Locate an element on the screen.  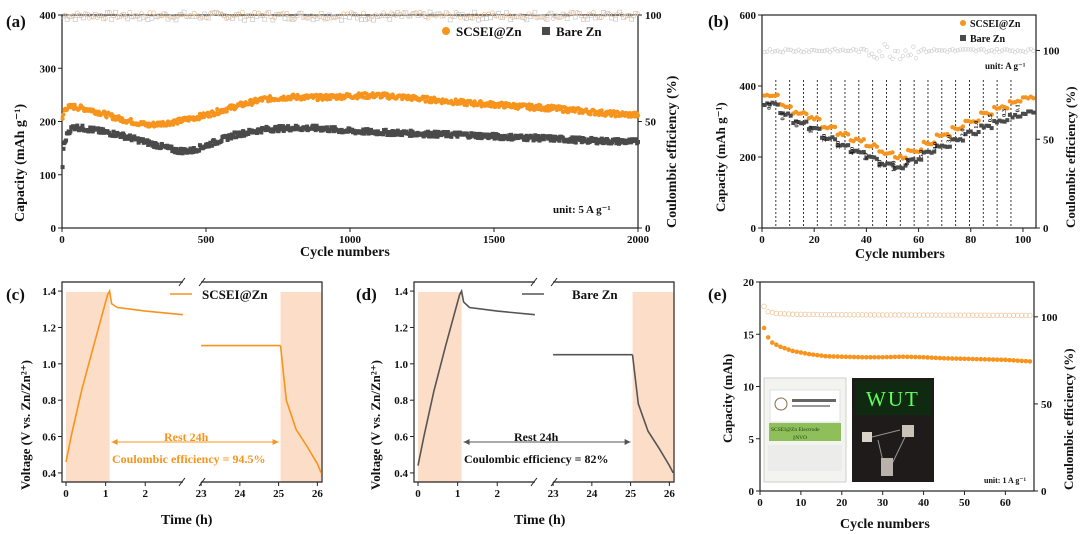
e-xtick-label: 10 is located at coordinates (801, 503).